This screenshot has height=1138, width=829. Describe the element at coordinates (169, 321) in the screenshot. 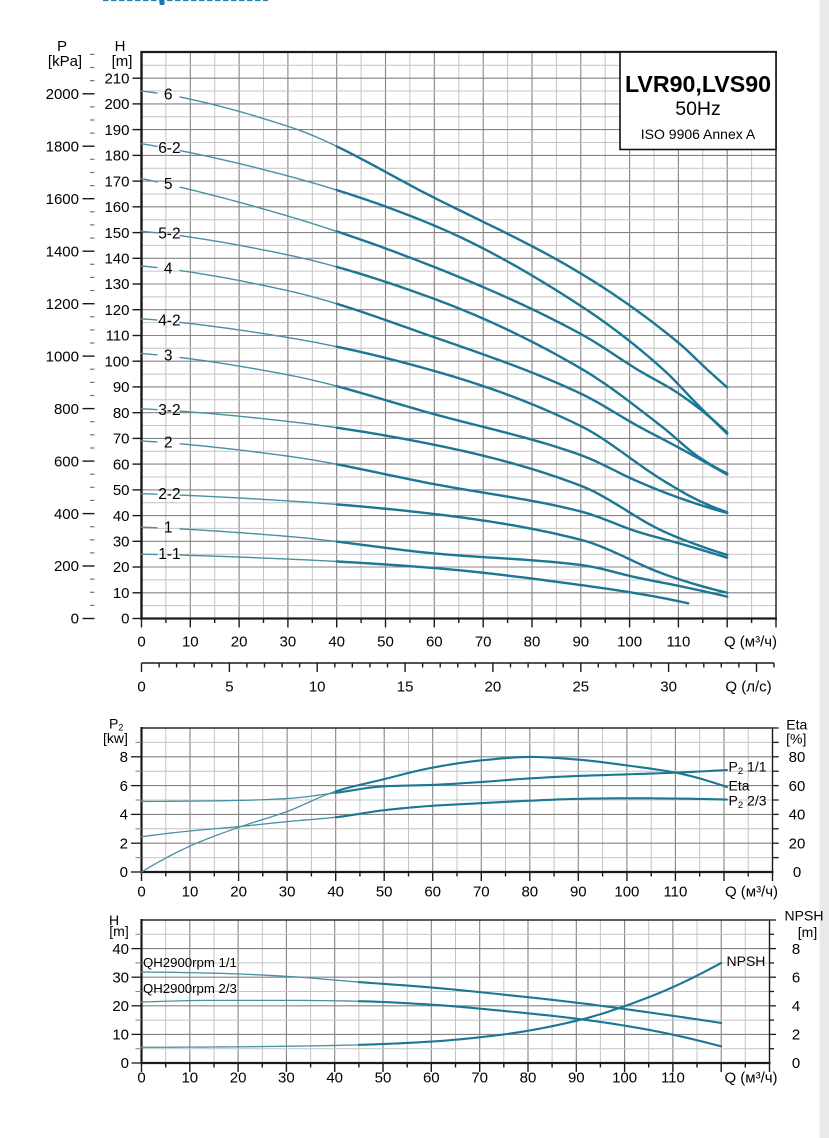

I see `svg-text: 4-2` at that location.